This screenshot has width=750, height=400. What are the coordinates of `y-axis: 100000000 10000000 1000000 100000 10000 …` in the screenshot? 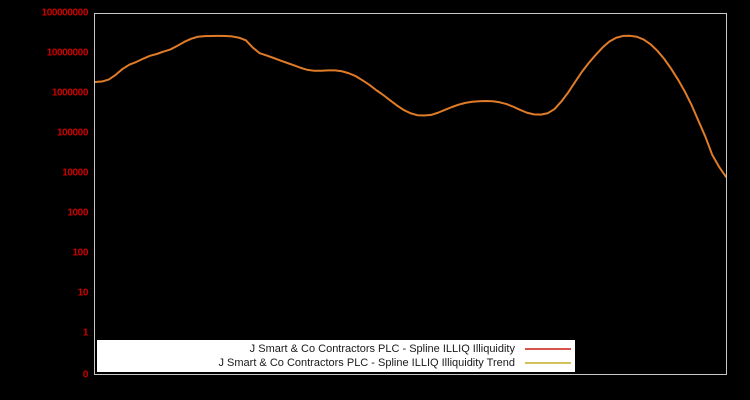 It's located at (44, 200).